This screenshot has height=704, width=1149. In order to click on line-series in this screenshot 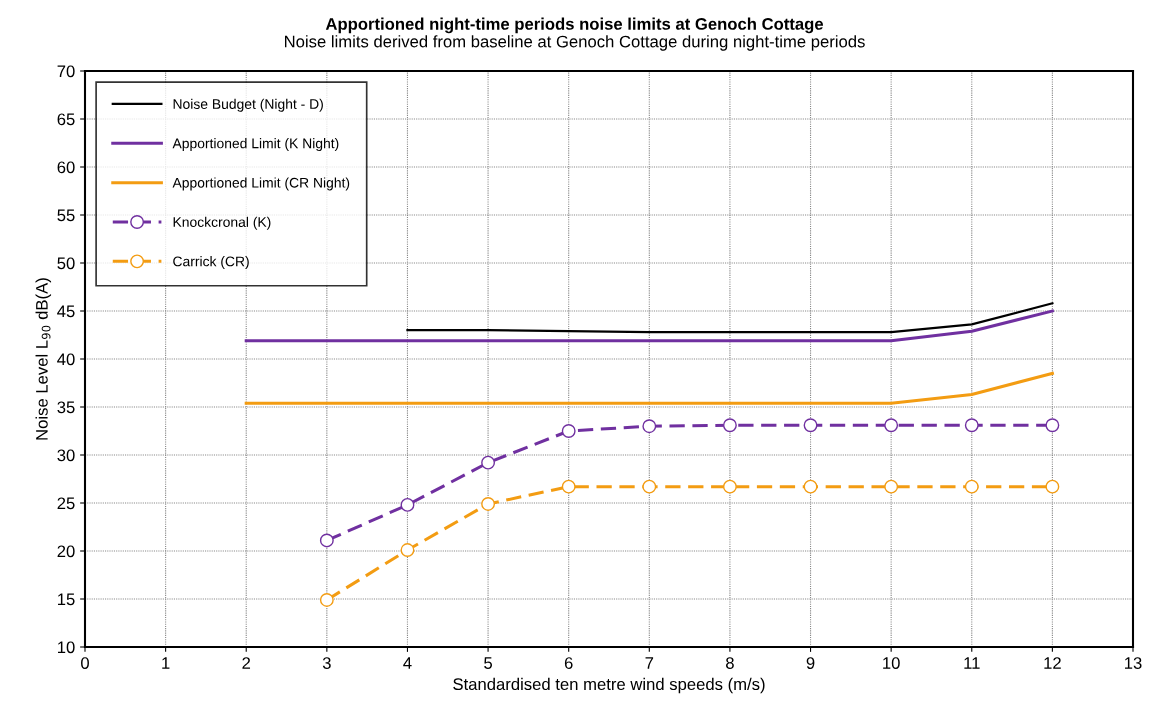, I will do `click(730, 318)`.